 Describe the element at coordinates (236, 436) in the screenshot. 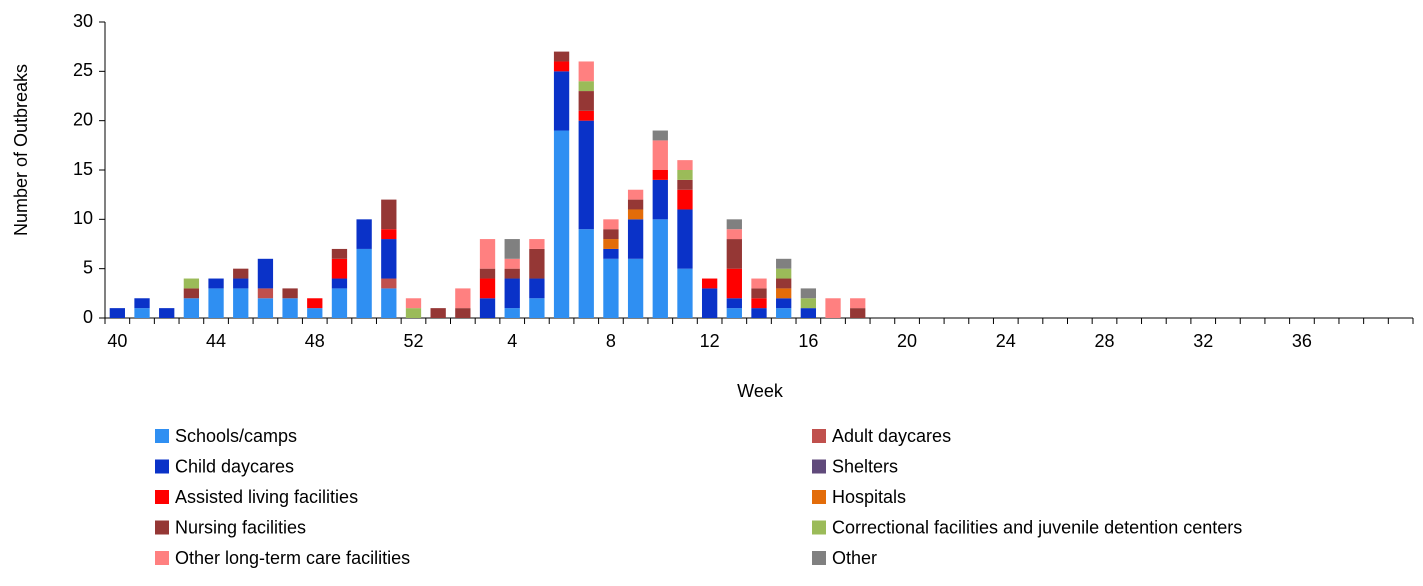

I see `legend-label: Schools/camps` at that location.